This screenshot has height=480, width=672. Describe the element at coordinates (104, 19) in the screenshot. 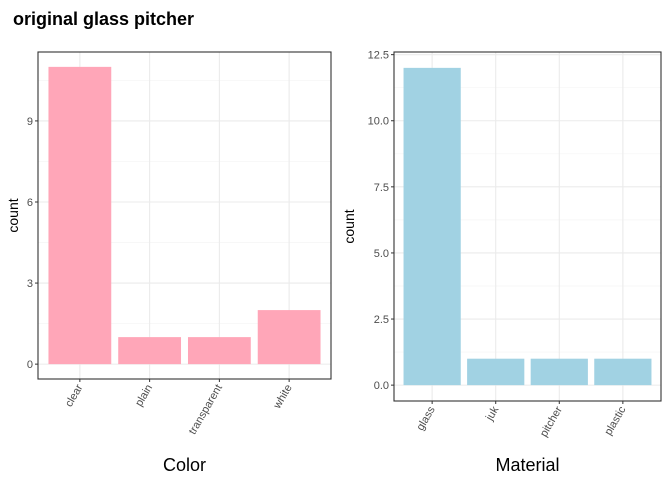

I see `chart-title: original glass pitcher` at that location.